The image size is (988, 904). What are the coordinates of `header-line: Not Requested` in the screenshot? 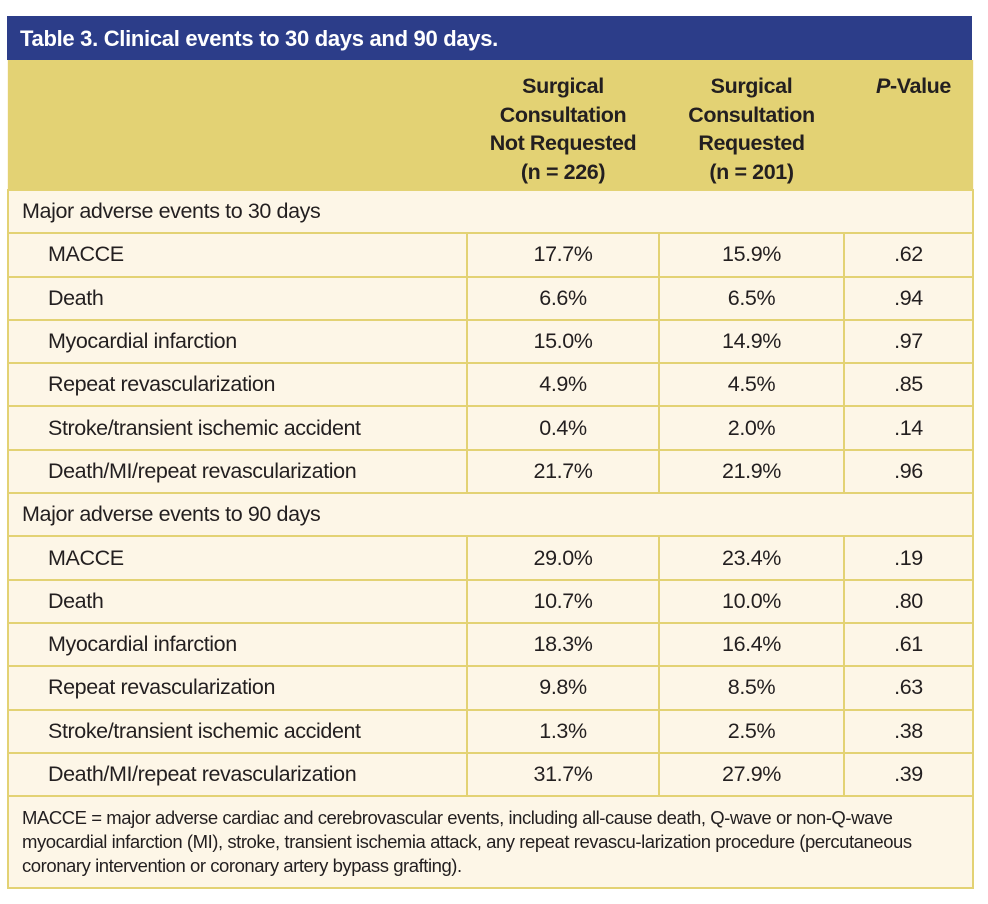 It's located at (563, 143).